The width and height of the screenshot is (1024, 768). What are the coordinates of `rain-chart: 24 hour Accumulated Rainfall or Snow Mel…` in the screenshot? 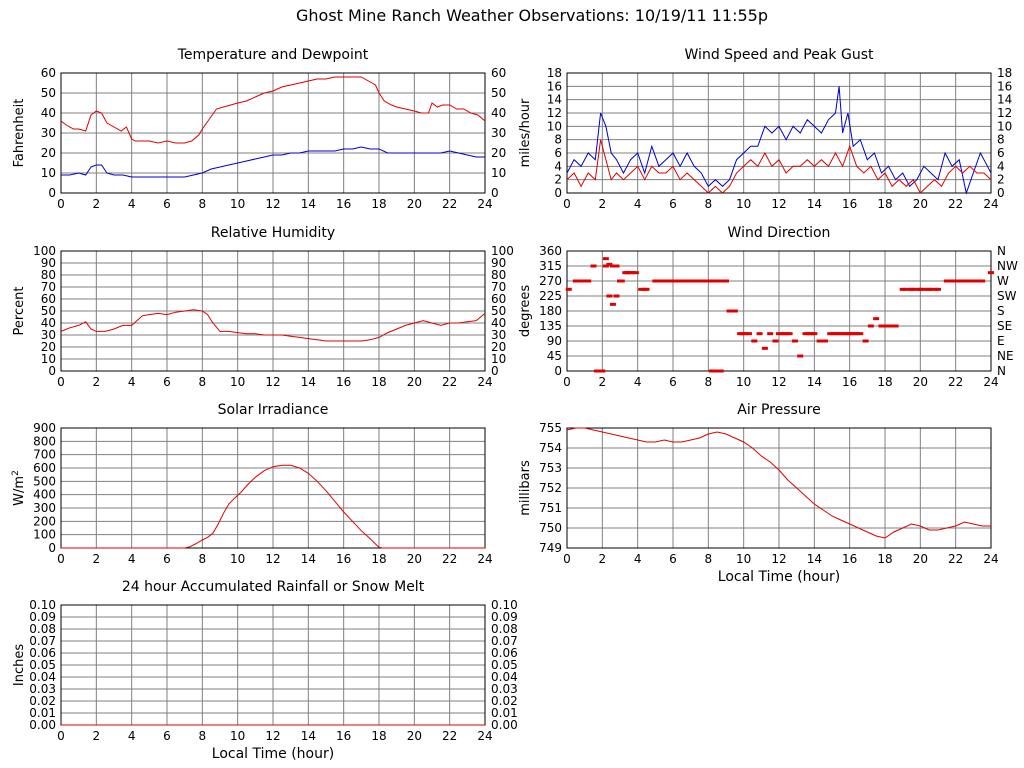 It's located at (265, 670).